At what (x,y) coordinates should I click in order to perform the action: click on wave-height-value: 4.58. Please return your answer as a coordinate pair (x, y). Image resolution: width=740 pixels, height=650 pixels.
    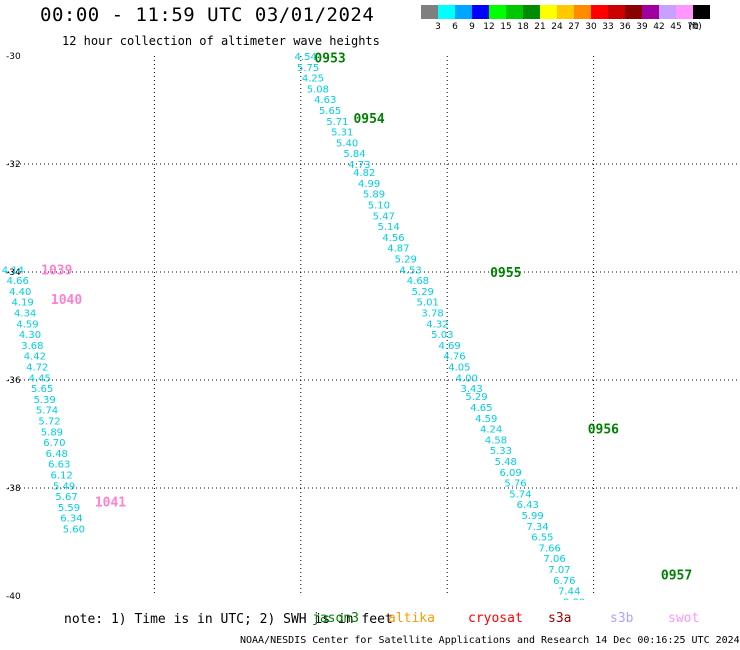
    Looking at the image, I should click on (496, 440).